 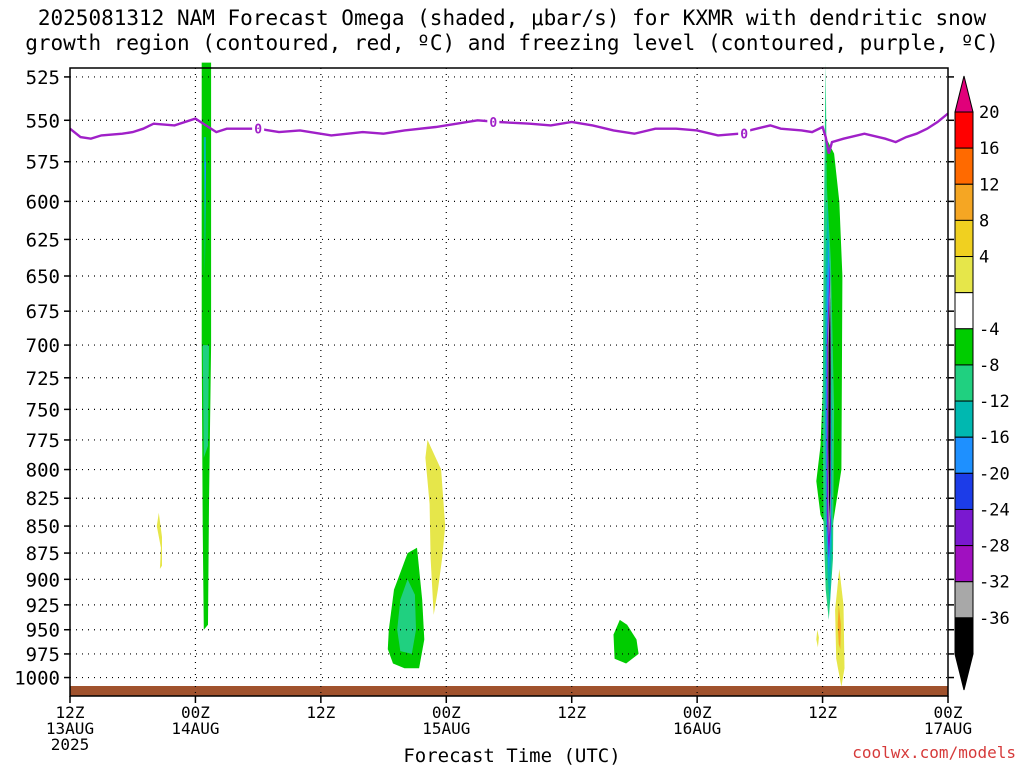 I want to click on colorbar-label: -16, so click(x=994, y=438).